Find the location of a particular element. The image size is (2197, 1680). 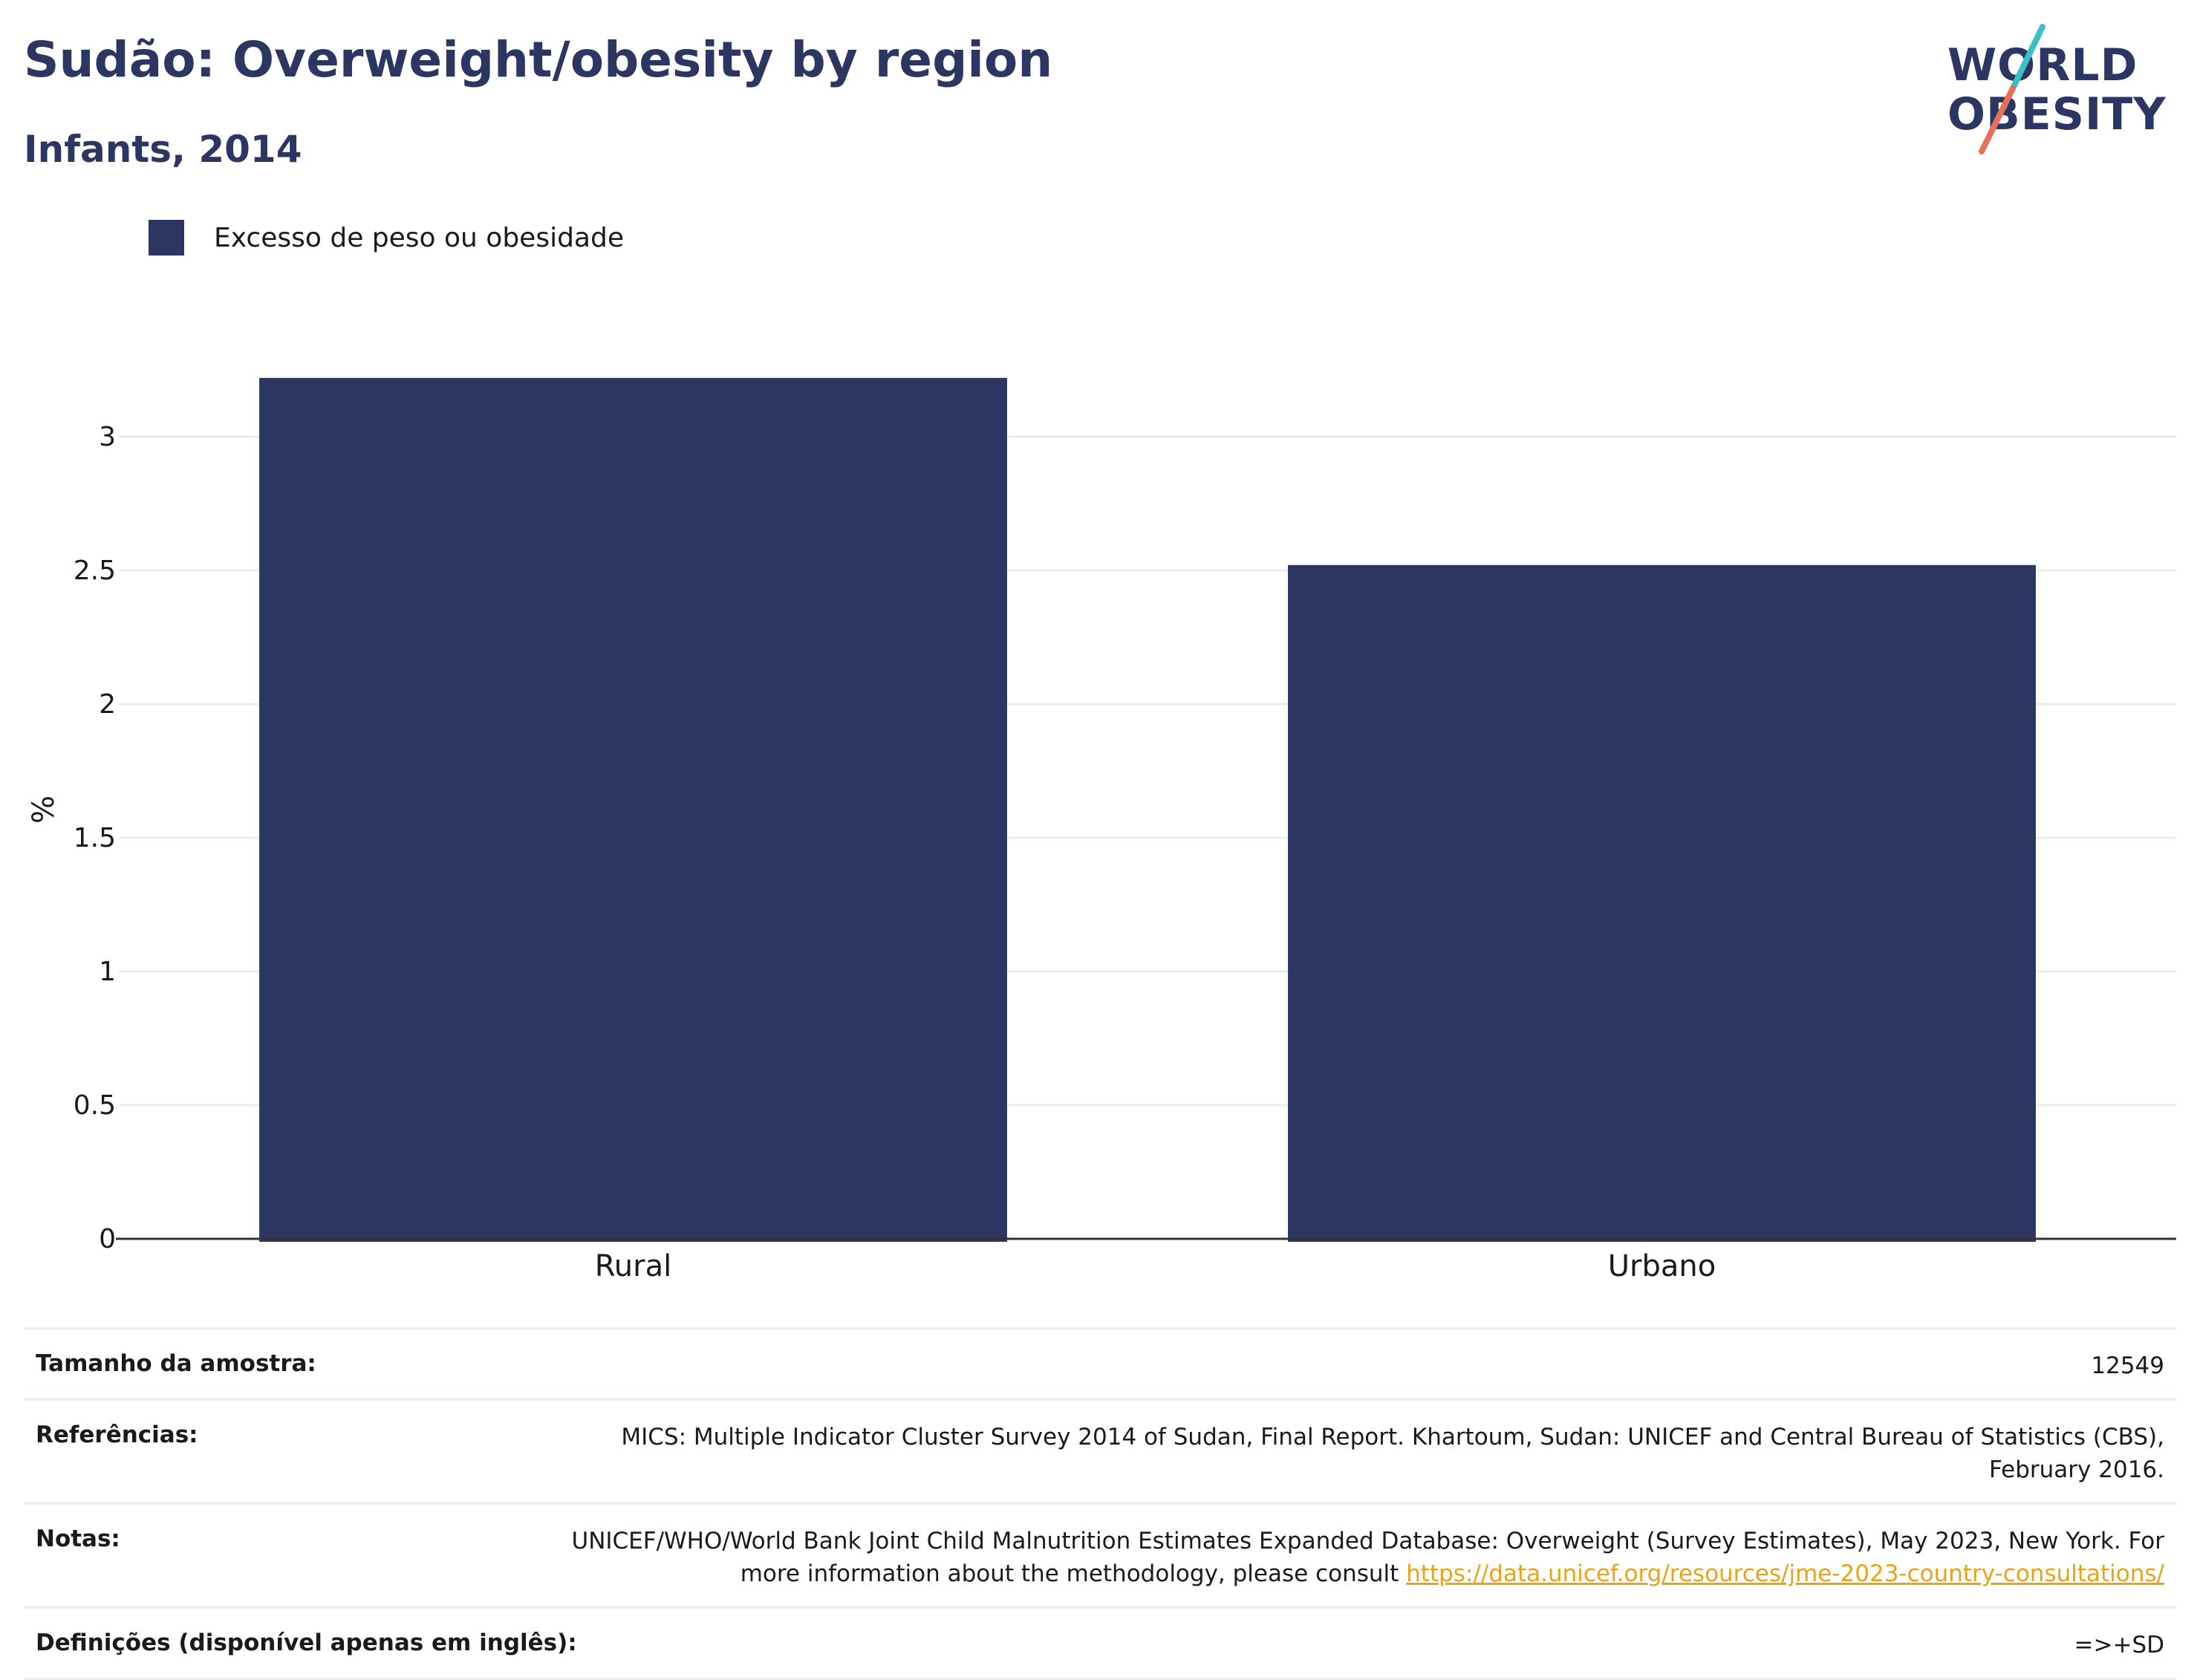

page-title: Sudão: Overweight/obesity by region is located at coordinates (538, 60).